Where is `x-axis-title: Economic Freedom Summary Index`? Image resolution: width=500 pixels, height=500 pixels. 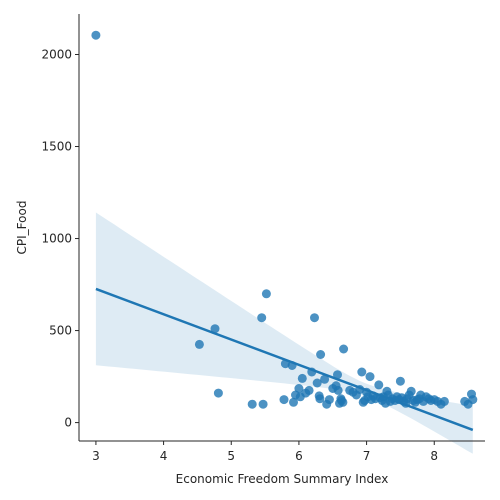
x-axis-title: Economic Freedom Summary Index is located at coordinates (282, 479).